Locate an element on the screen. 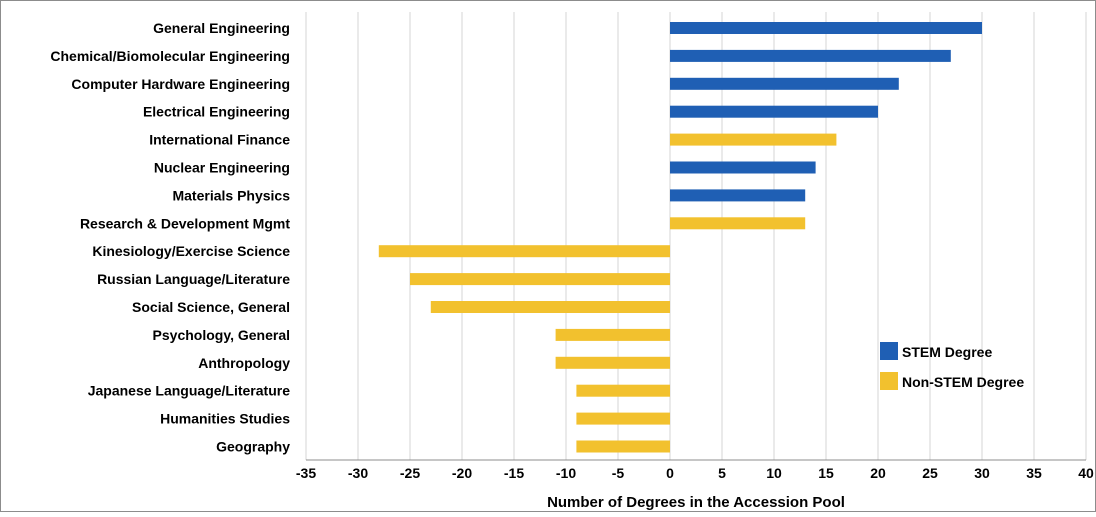 This screenshot has height=517, width=1096. category-label: Social Science, General is located at coordinates (211, 307).